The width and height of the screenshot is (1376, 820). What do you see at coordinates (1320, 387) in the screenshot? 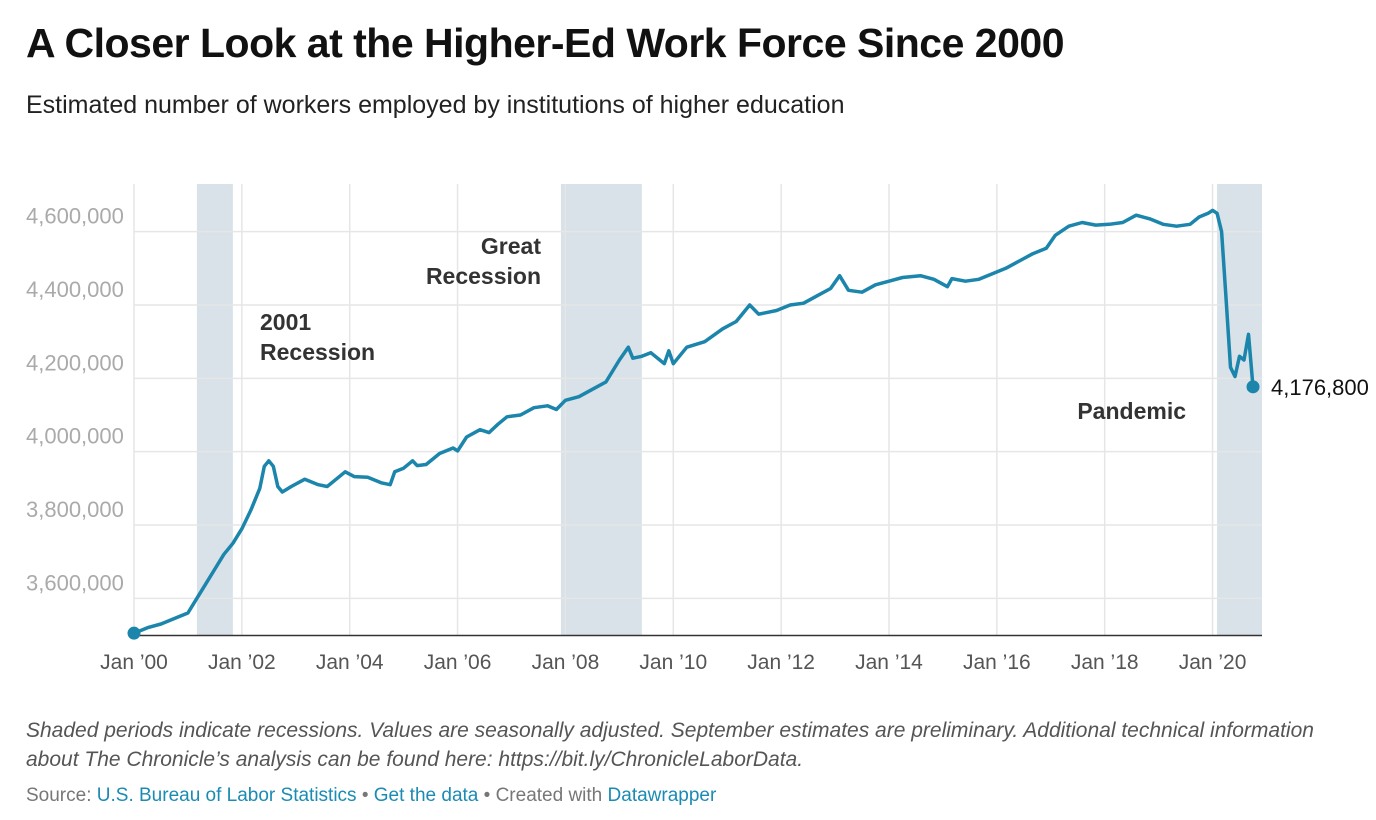
I see `end-value-label: 4,176,800` at bounding box center [1320, 387].